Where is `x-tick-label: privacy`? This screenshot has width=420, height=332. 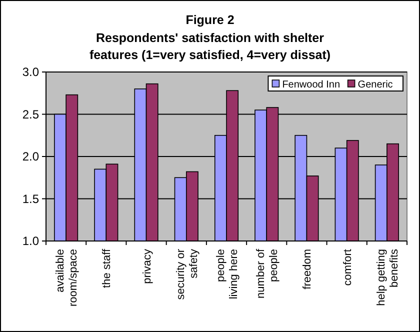 x-tick-label: privacy is located at coordinates (147, 266).